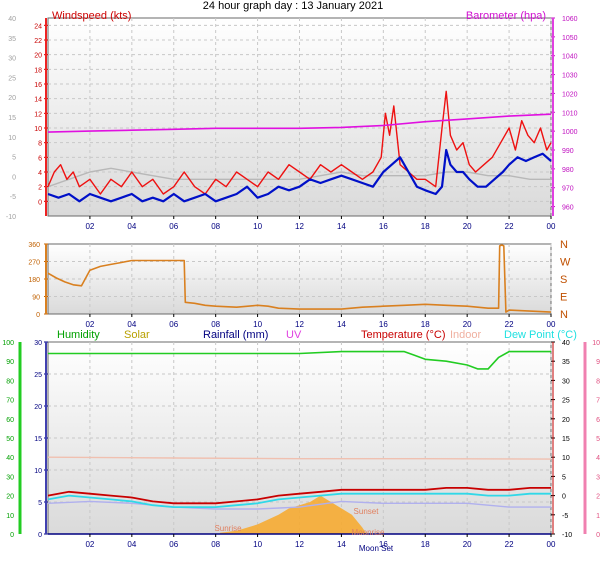 The height and width of the screenshot is (561, 608). What do you see at coordinates (257, 324) in the screenshot?
I see `x-tick-label-2-4: 10` at bounding box center [257, 324].